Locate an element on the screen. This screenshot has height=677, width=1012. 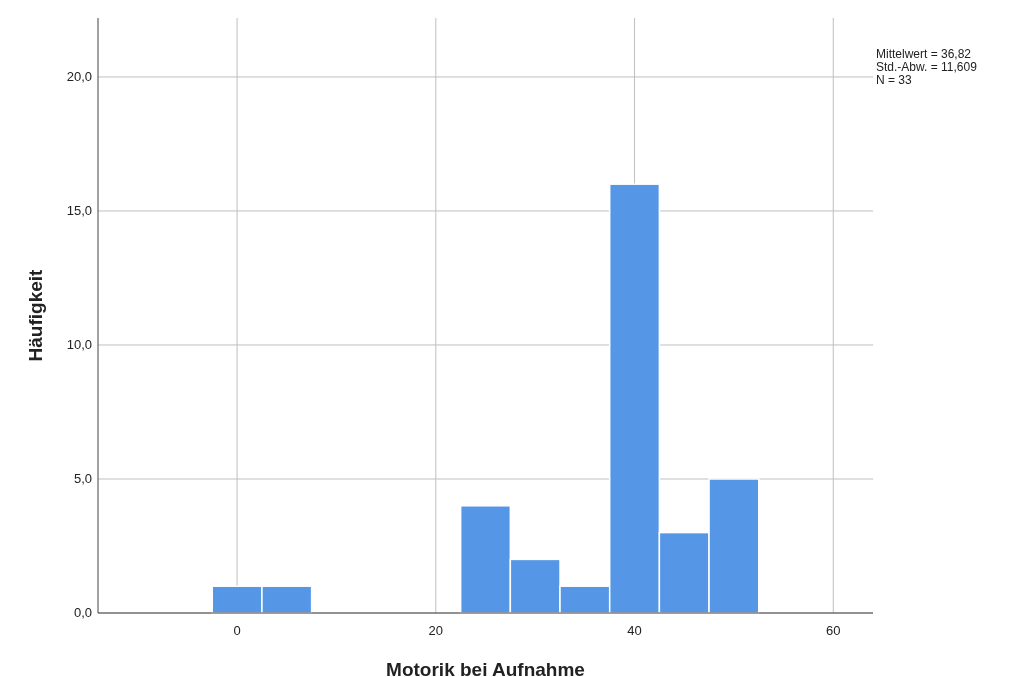
x-tick-label: 40 is located at coordinates (634, 630).